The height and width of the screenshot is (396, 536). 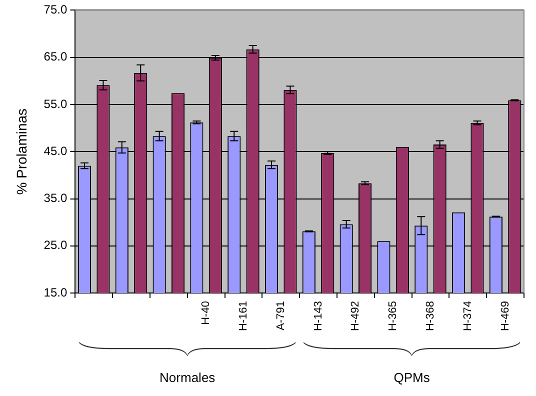 I want to click on y-tick-label: 65.0, so click(x=56, y=57).